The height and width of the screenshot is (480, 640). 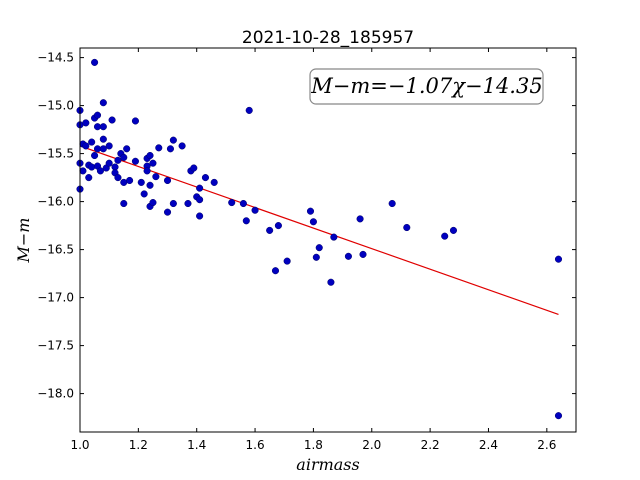 I want to click on y-tick-label: −17.0, so click(x=55, y=298).